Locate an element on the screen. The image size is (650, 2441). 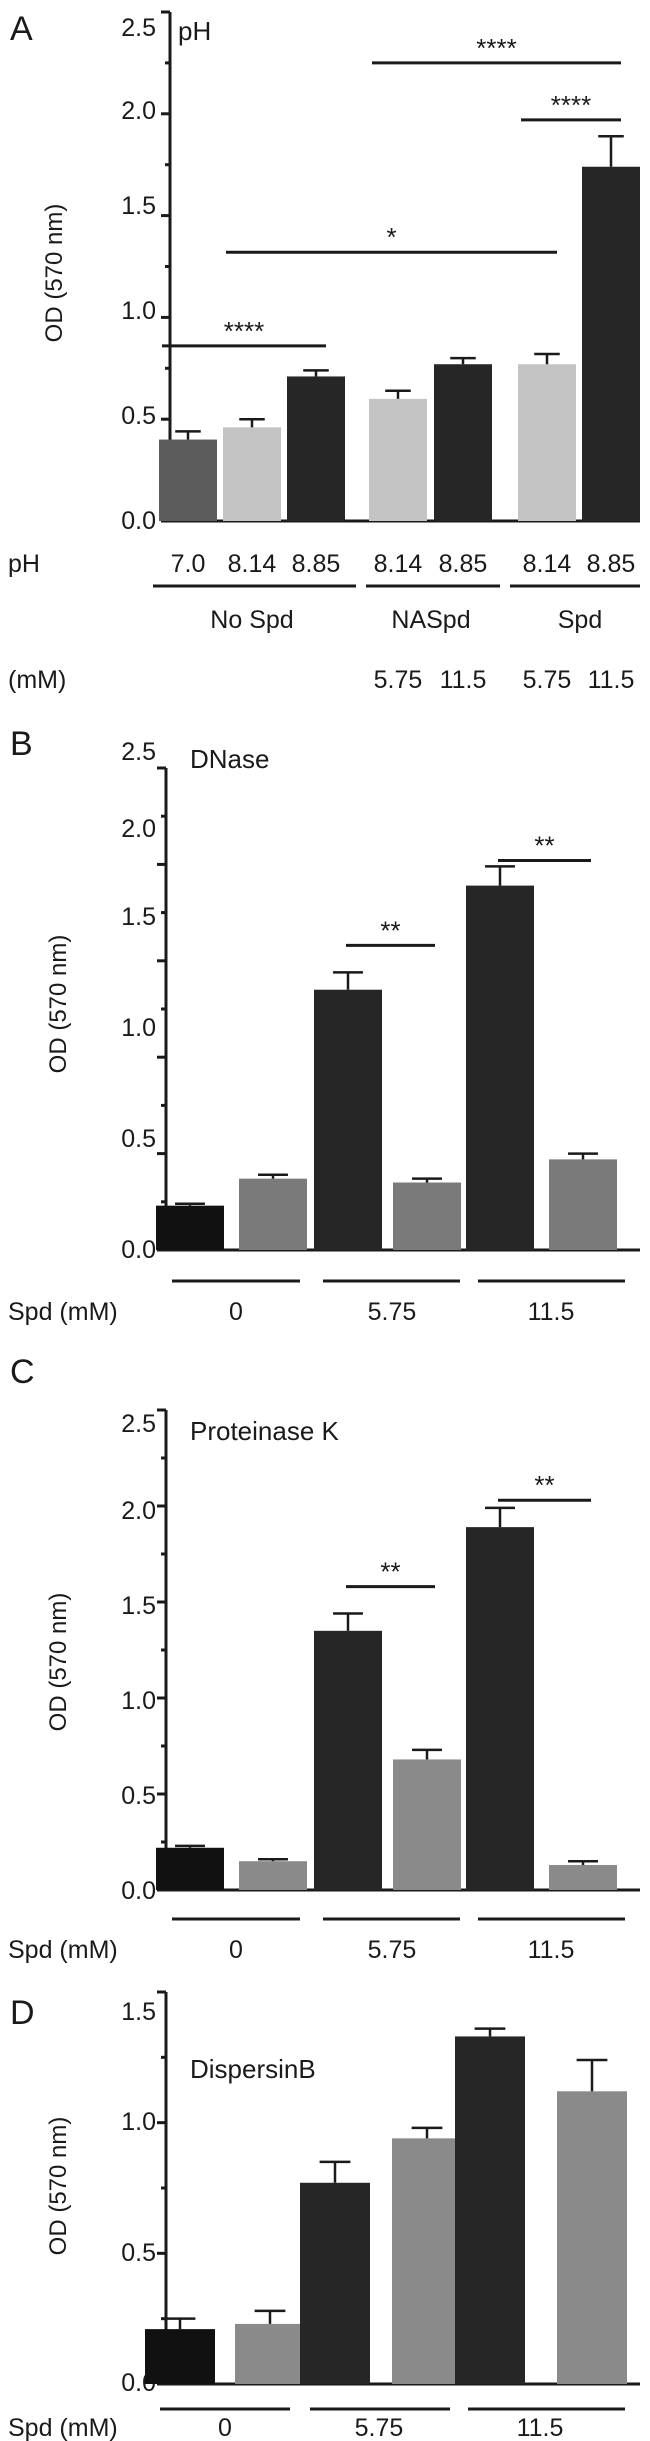
panel-a-ytick-label: 1.0 is located at coordinates (138, 311).